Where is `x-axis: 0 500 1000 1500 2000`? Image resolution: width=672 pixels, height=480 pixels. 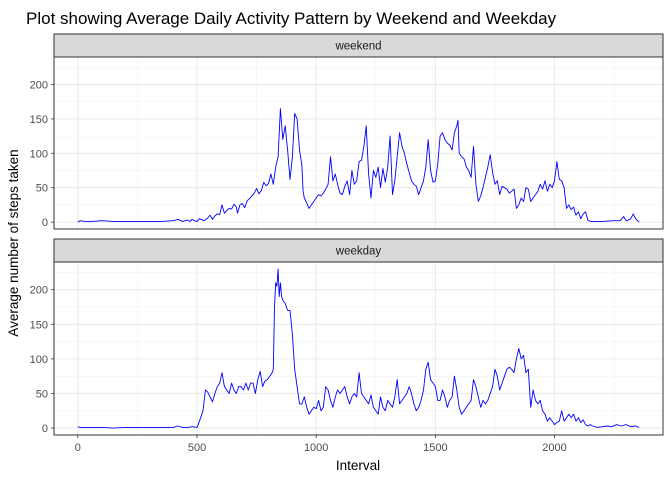
x-axis: 0 500 1000 1500 2000 is located at coordinates (321, 444).